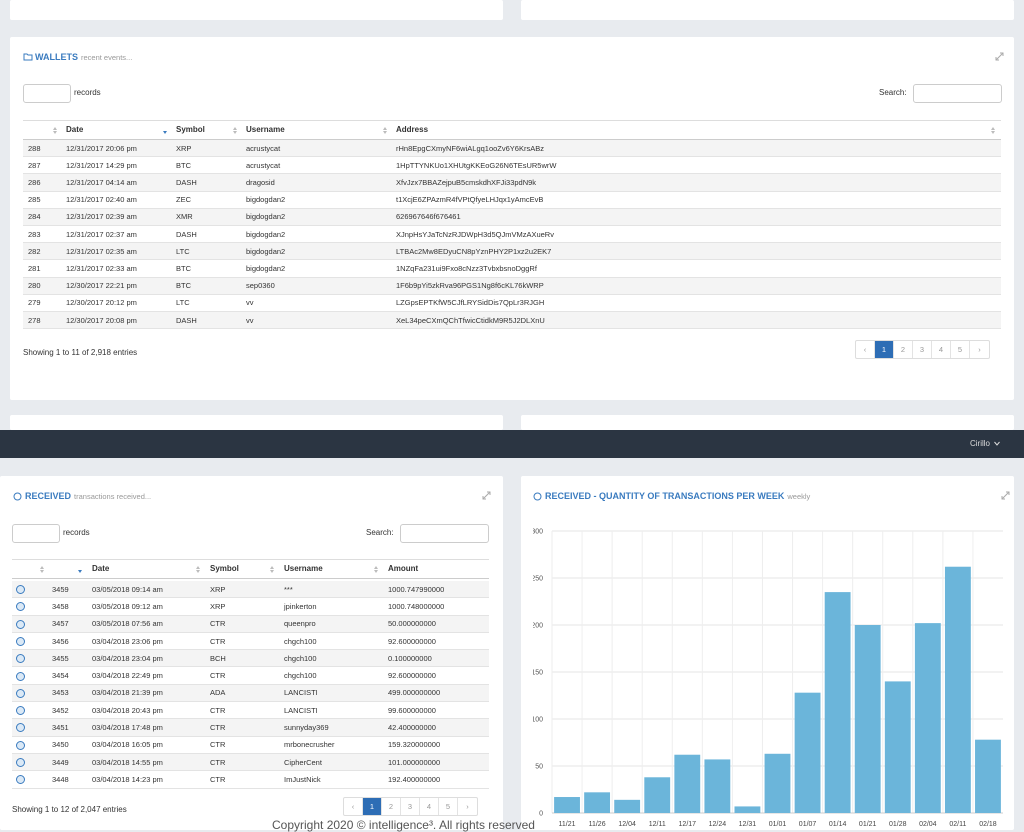 This screenshot has height=832, width=1024. What do you see at coordinates (412, 129) in the screenshot?
I see `column-header: Address` at bounding box center [412, 129].